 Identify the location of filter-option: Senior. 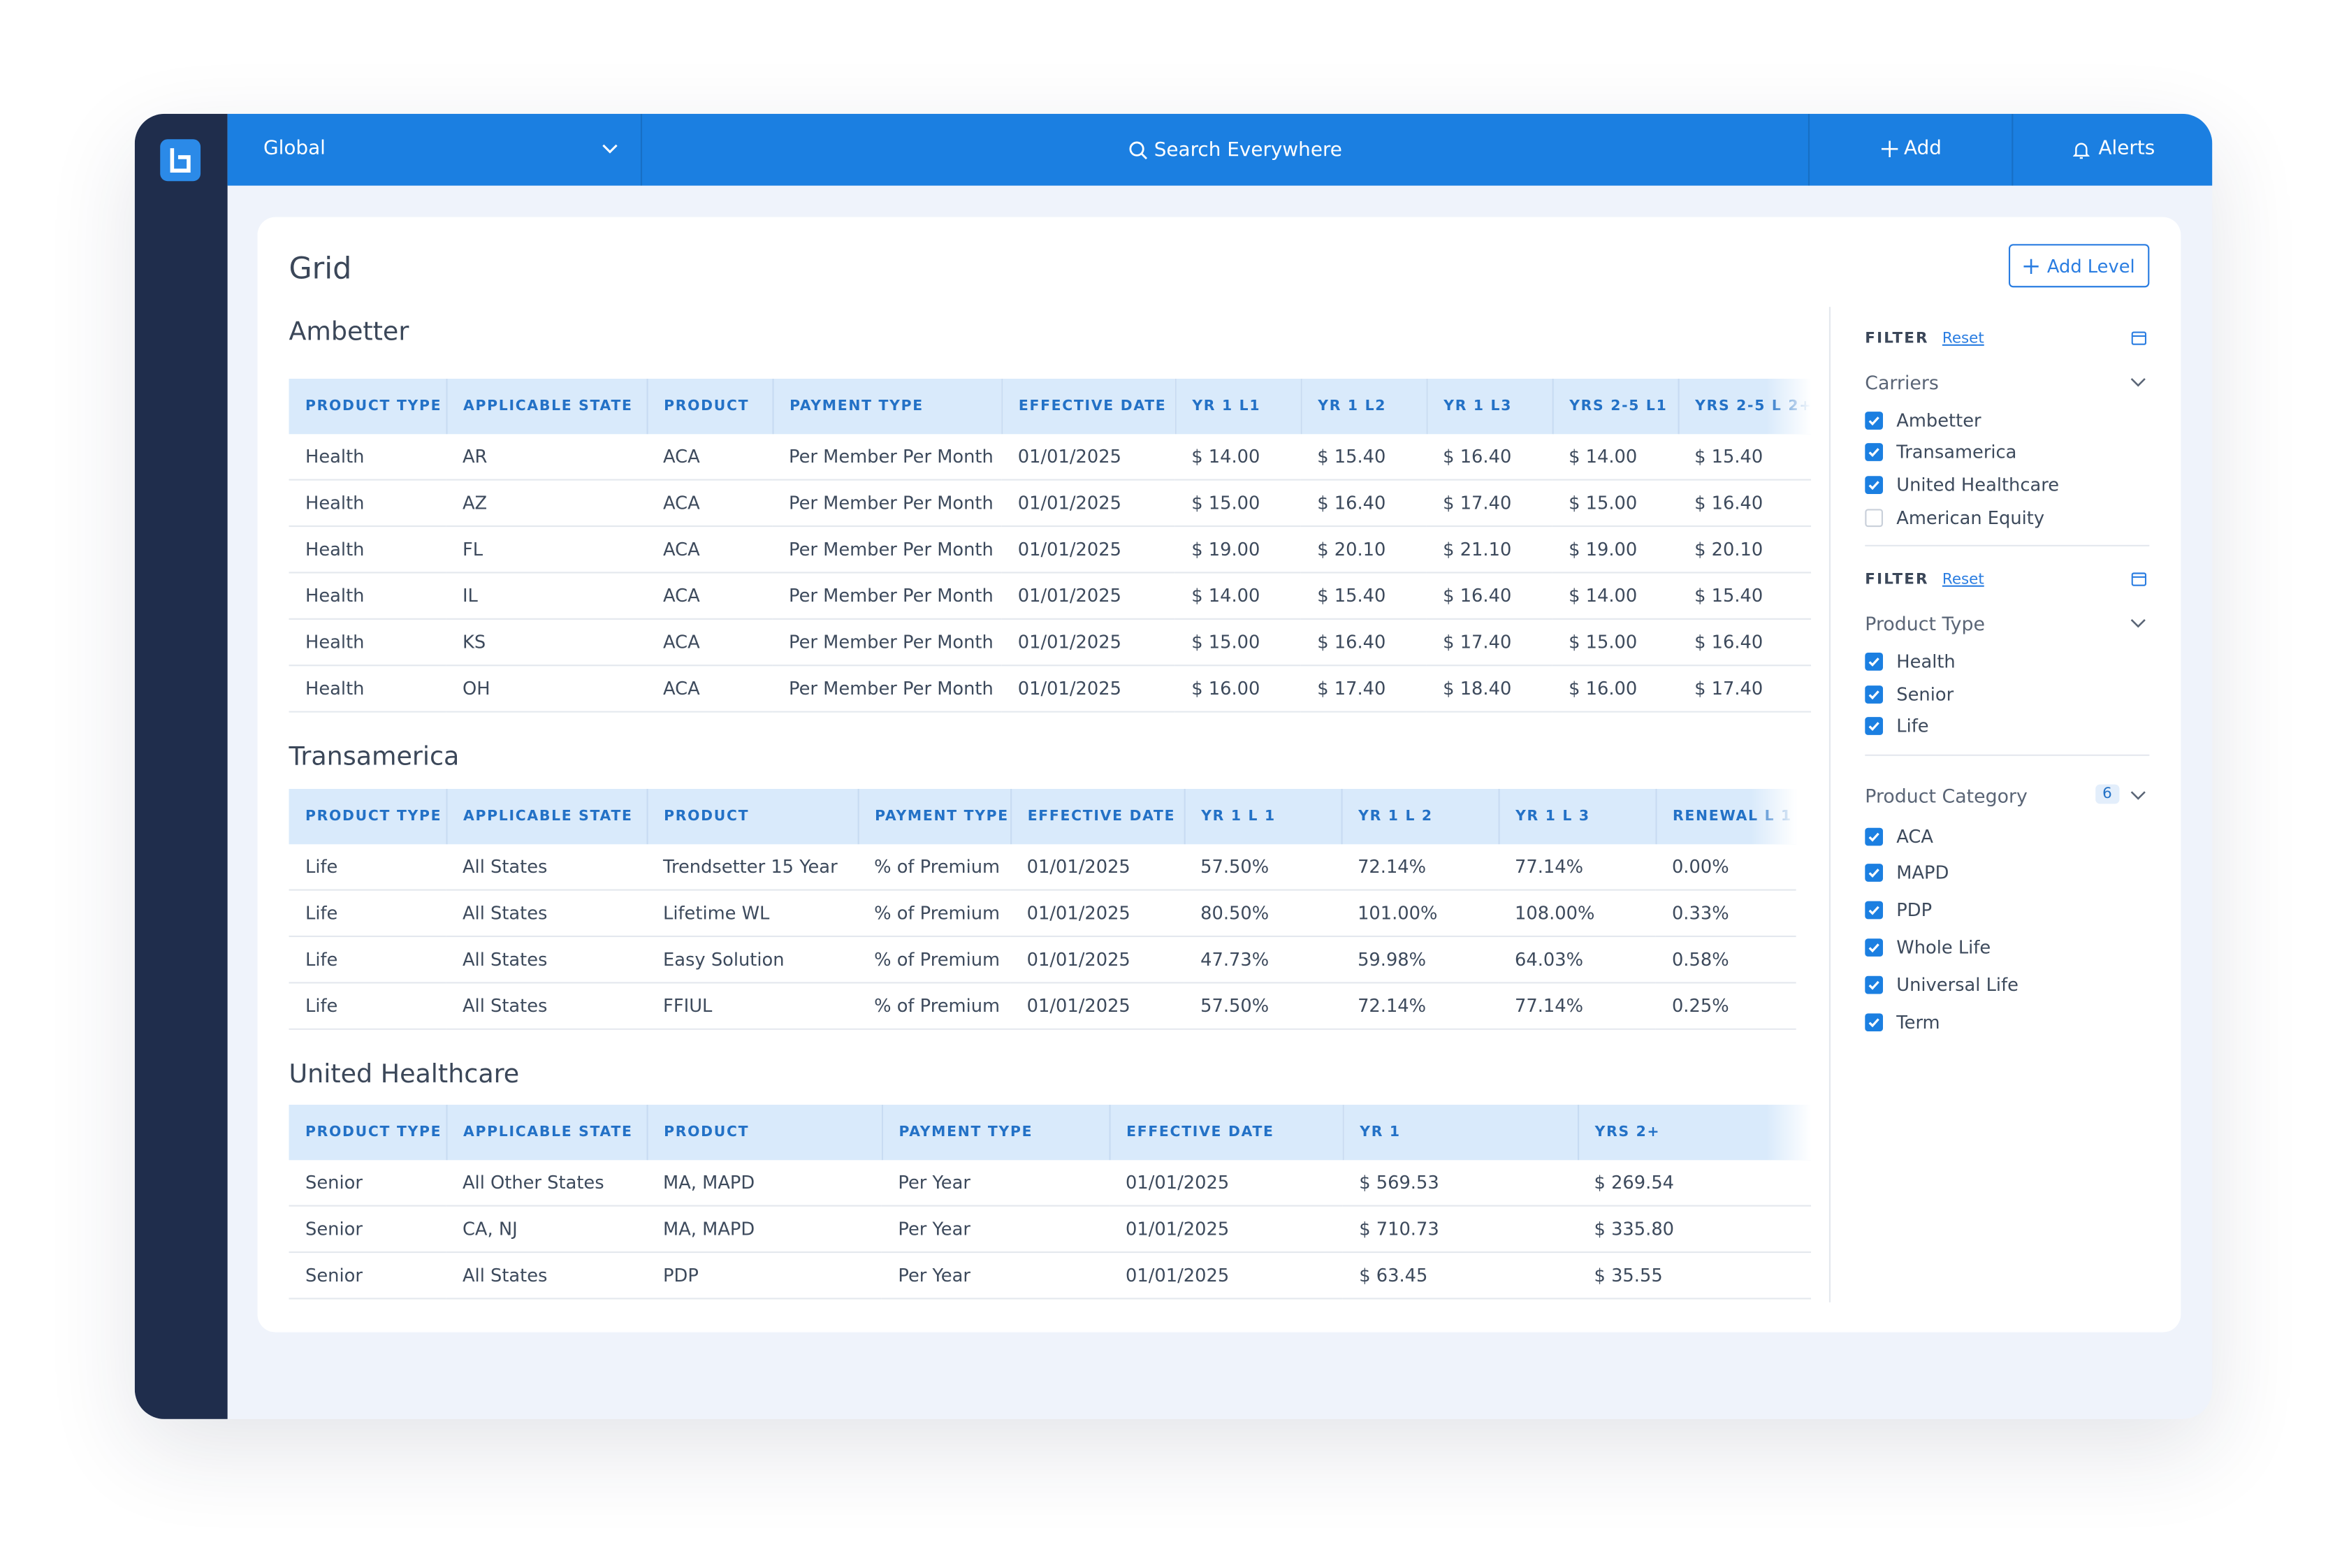
(2007, 694).